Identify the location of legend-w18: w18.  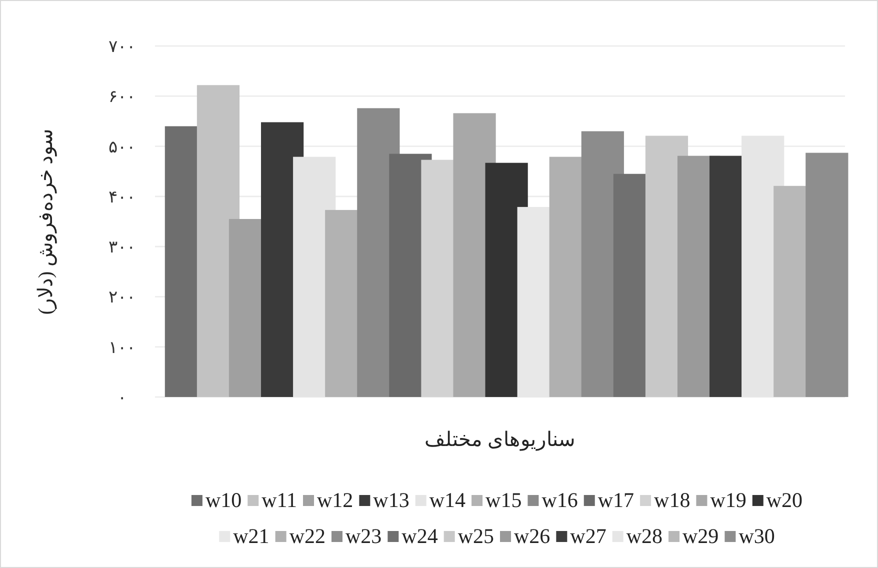
(665, 500).